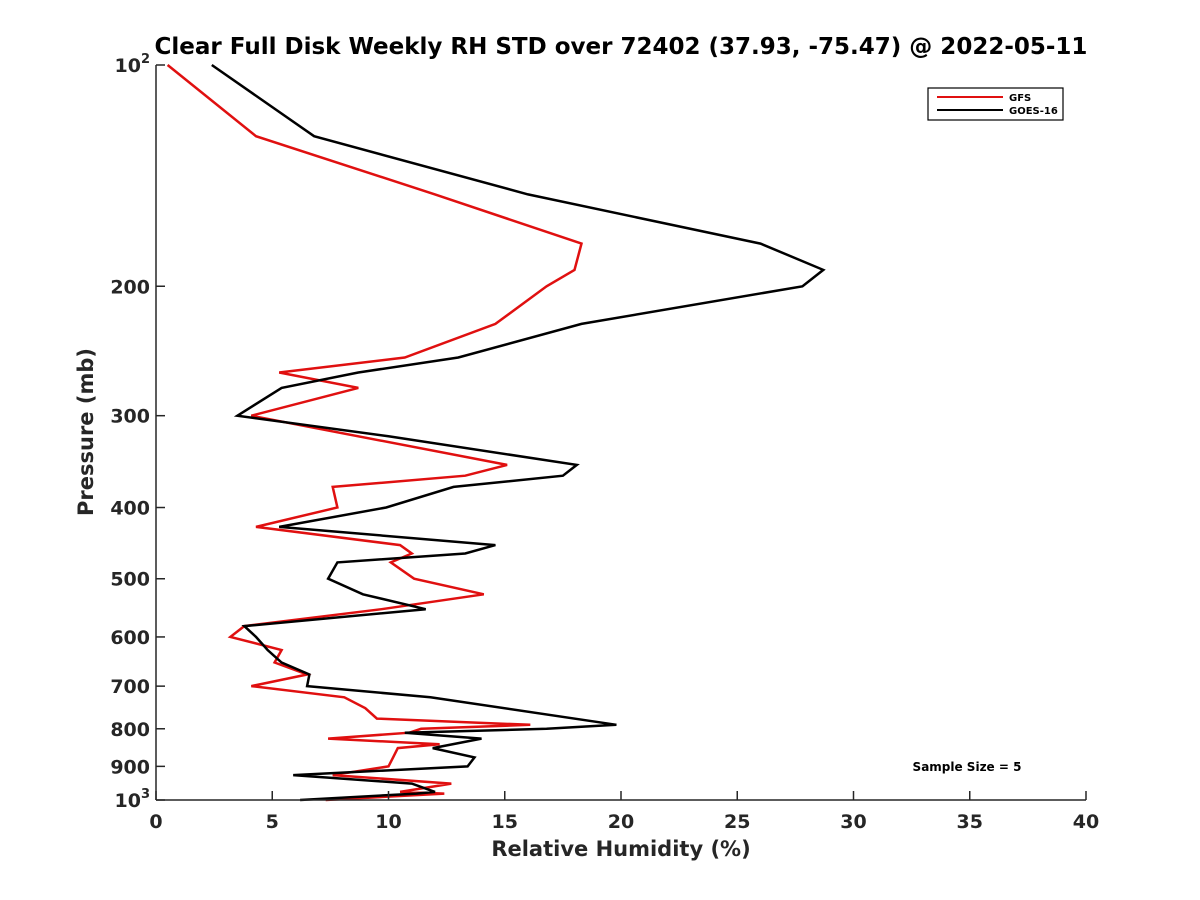 Image resolution: width=1200 pixels, height=900 pixels. Describe the element at coordinates (130, 730) in the screenshot. I see `y-tick-label: 800` at that location.